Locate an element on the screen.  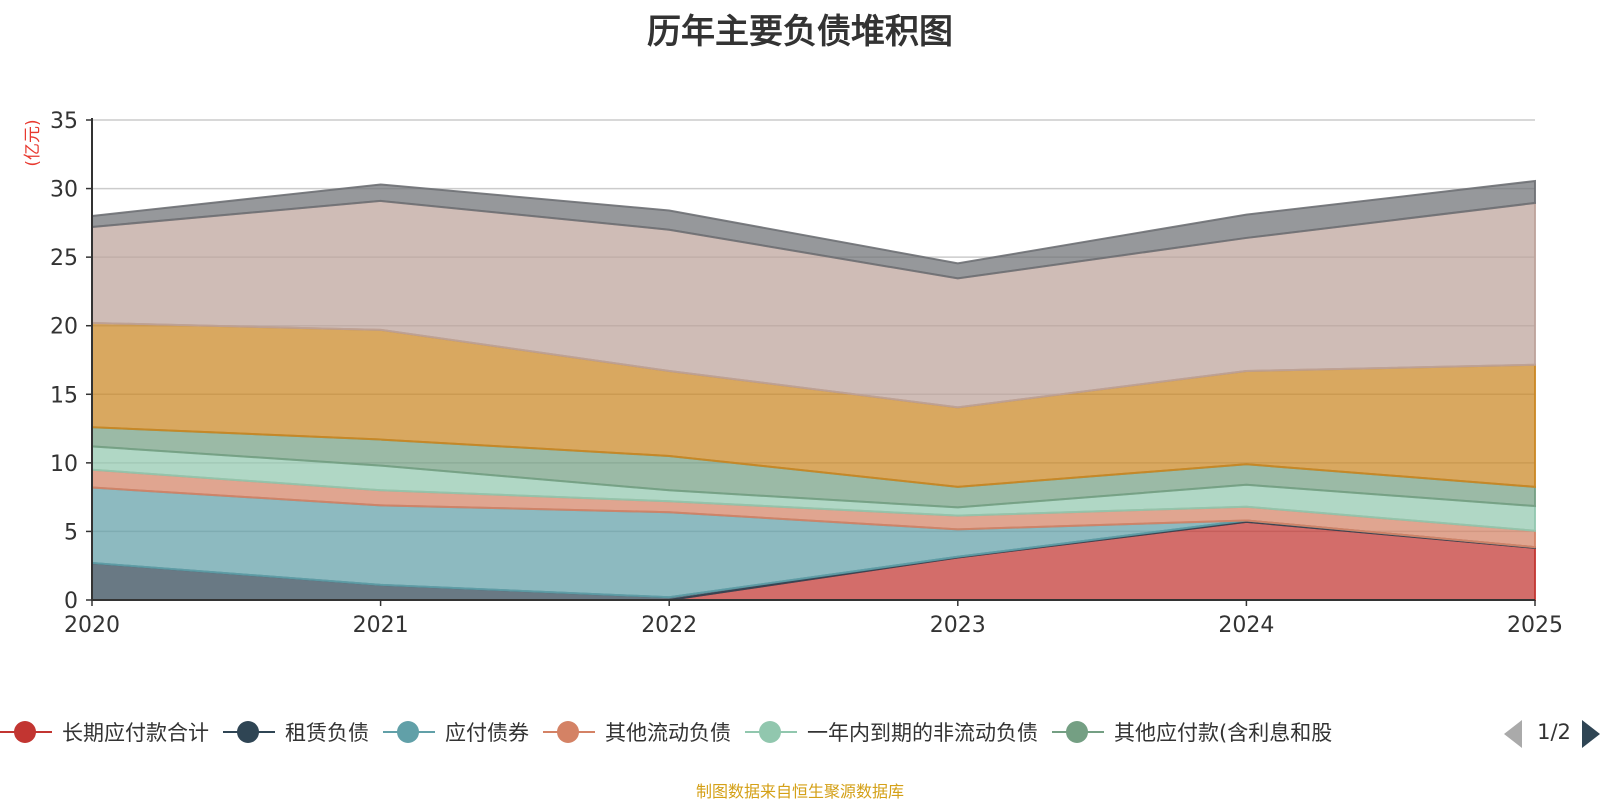
legend-item: 应付债券 is located at coordinates (456, 732).